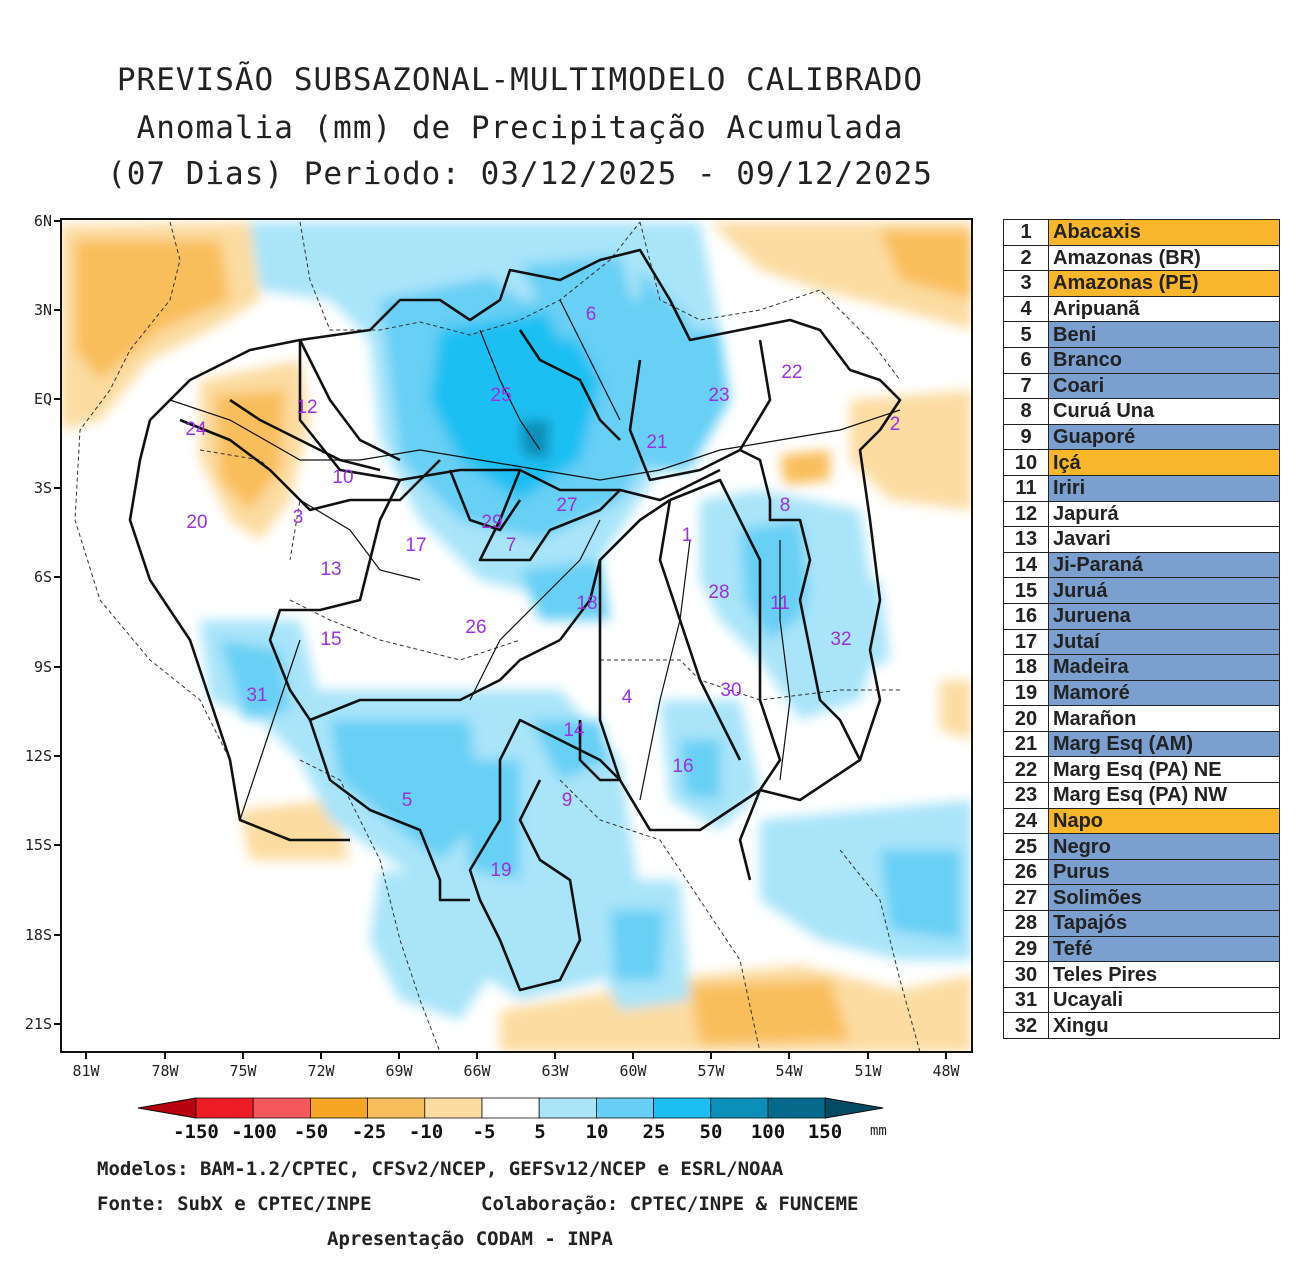 This screenshot has width=1304, height=1266. What do you see at coordinates (165, 1071) in the screenshot?
I see `lon-label: 78W` at bounding box center [165, 1071].